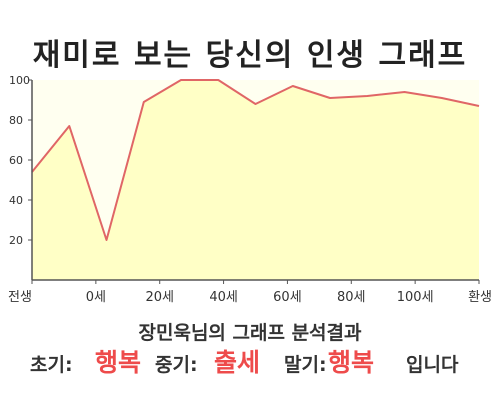  What do you see at coordinates (237, 362) in the screenshot?
I see `middle-value: 출세` at bounding box center [237, 362].